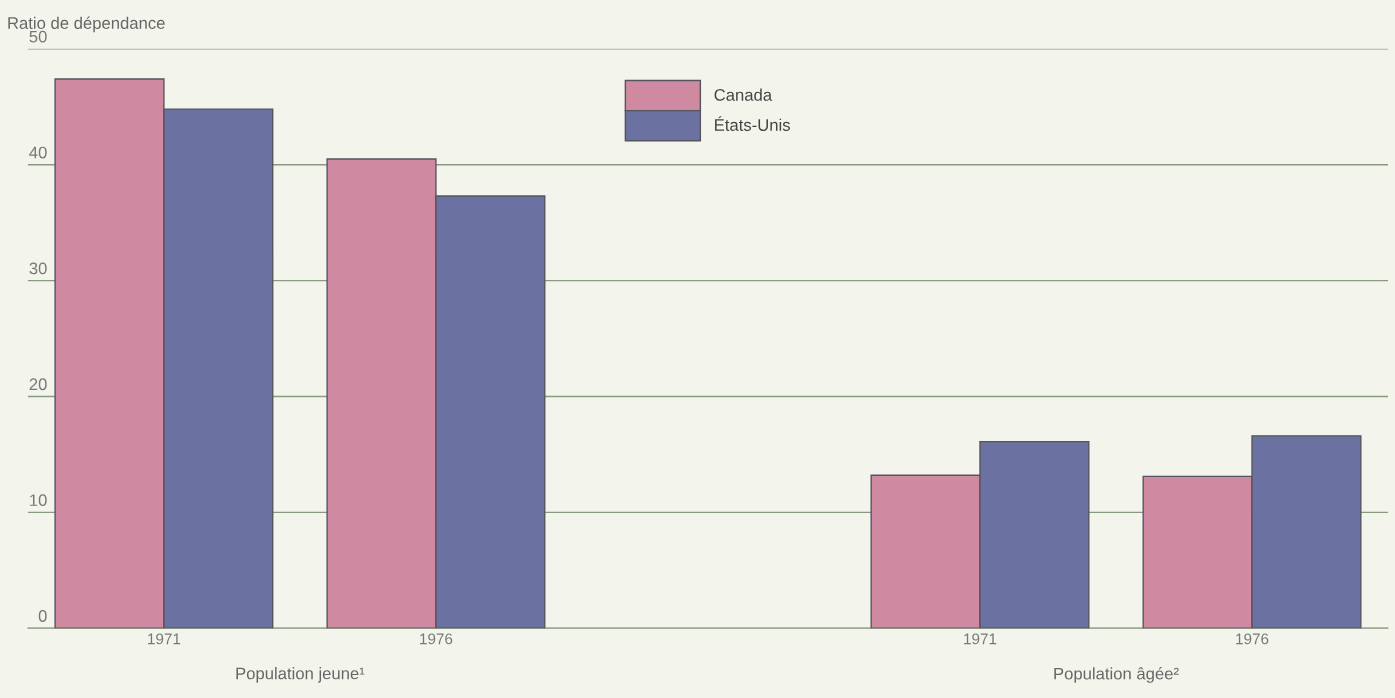  Describe the element at coordinates (38, 268) in the screenshot. I see `y-tick-label: 30` at that location.